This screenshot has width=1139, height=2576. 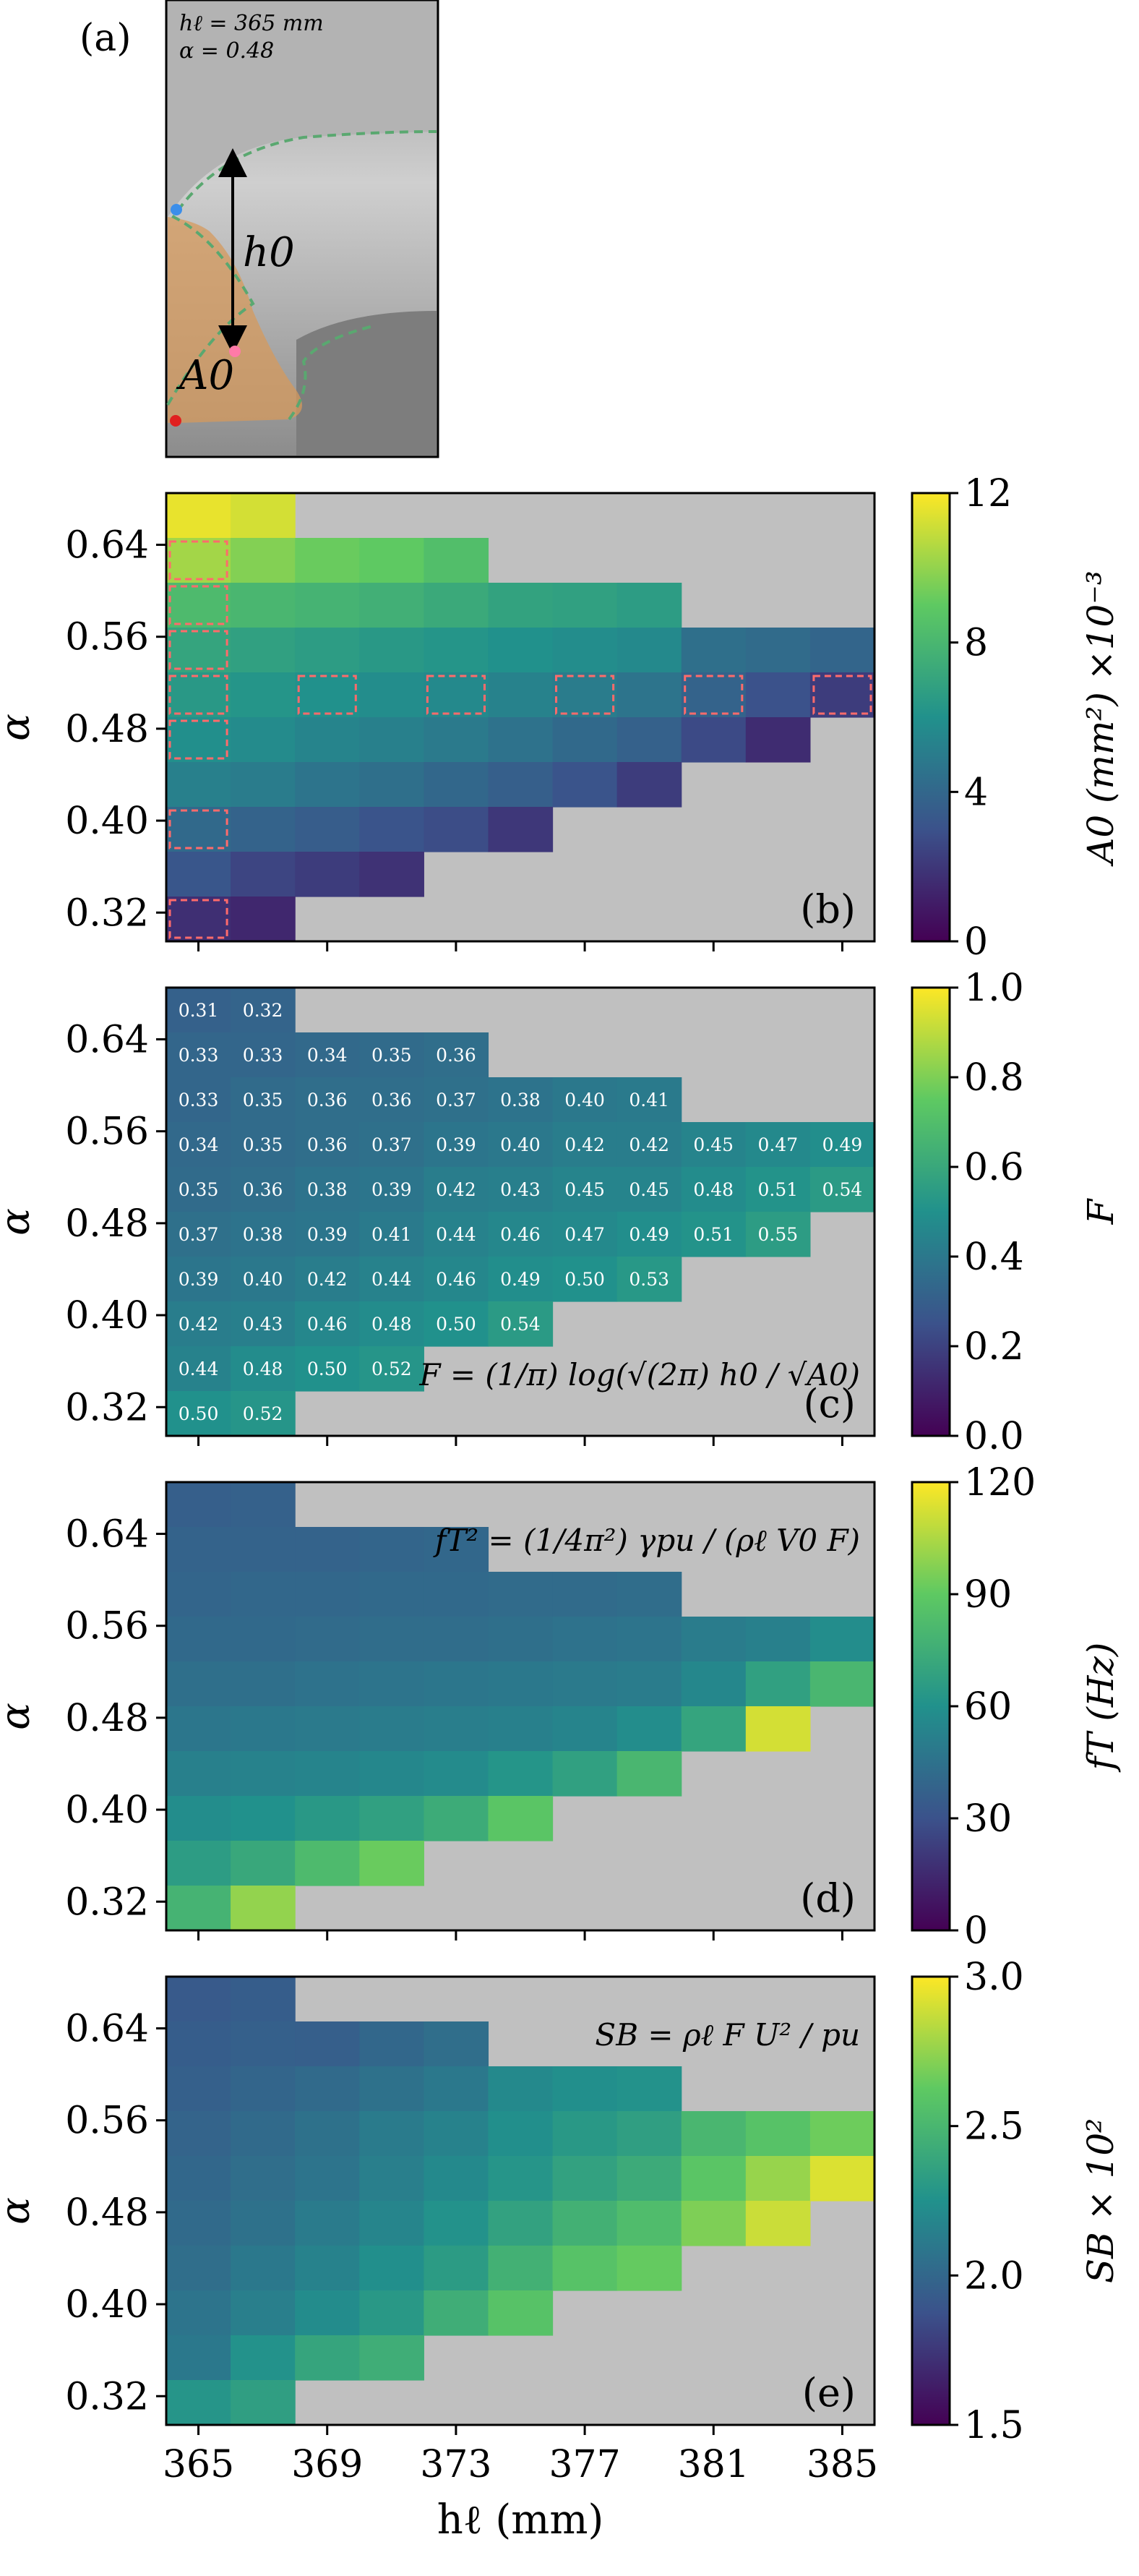 What do you see at coordinates (199, 1144) in the screenshot?
I see `cell-value-label: 0.34` at bounding box center [199, 1144].